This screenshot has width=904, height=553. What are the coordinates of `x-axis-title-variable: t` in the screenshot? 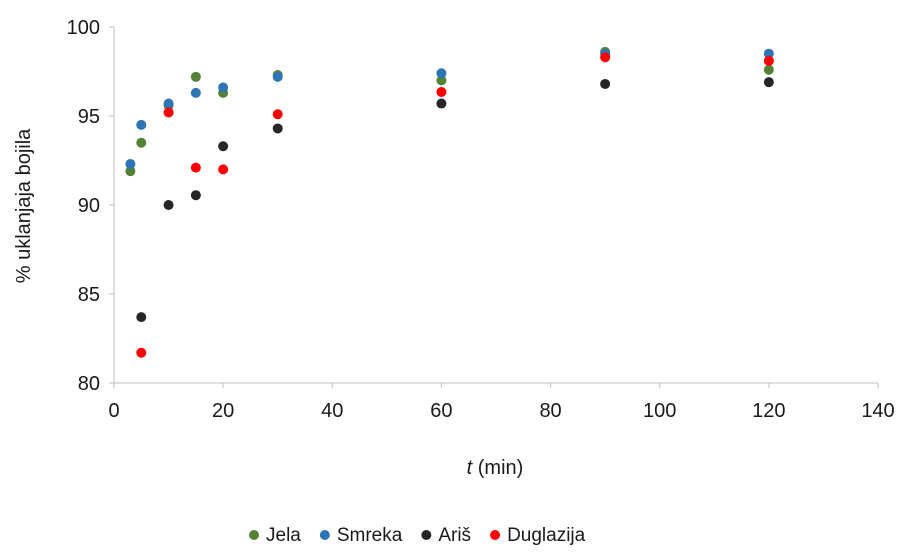 It's located at (470, 468).